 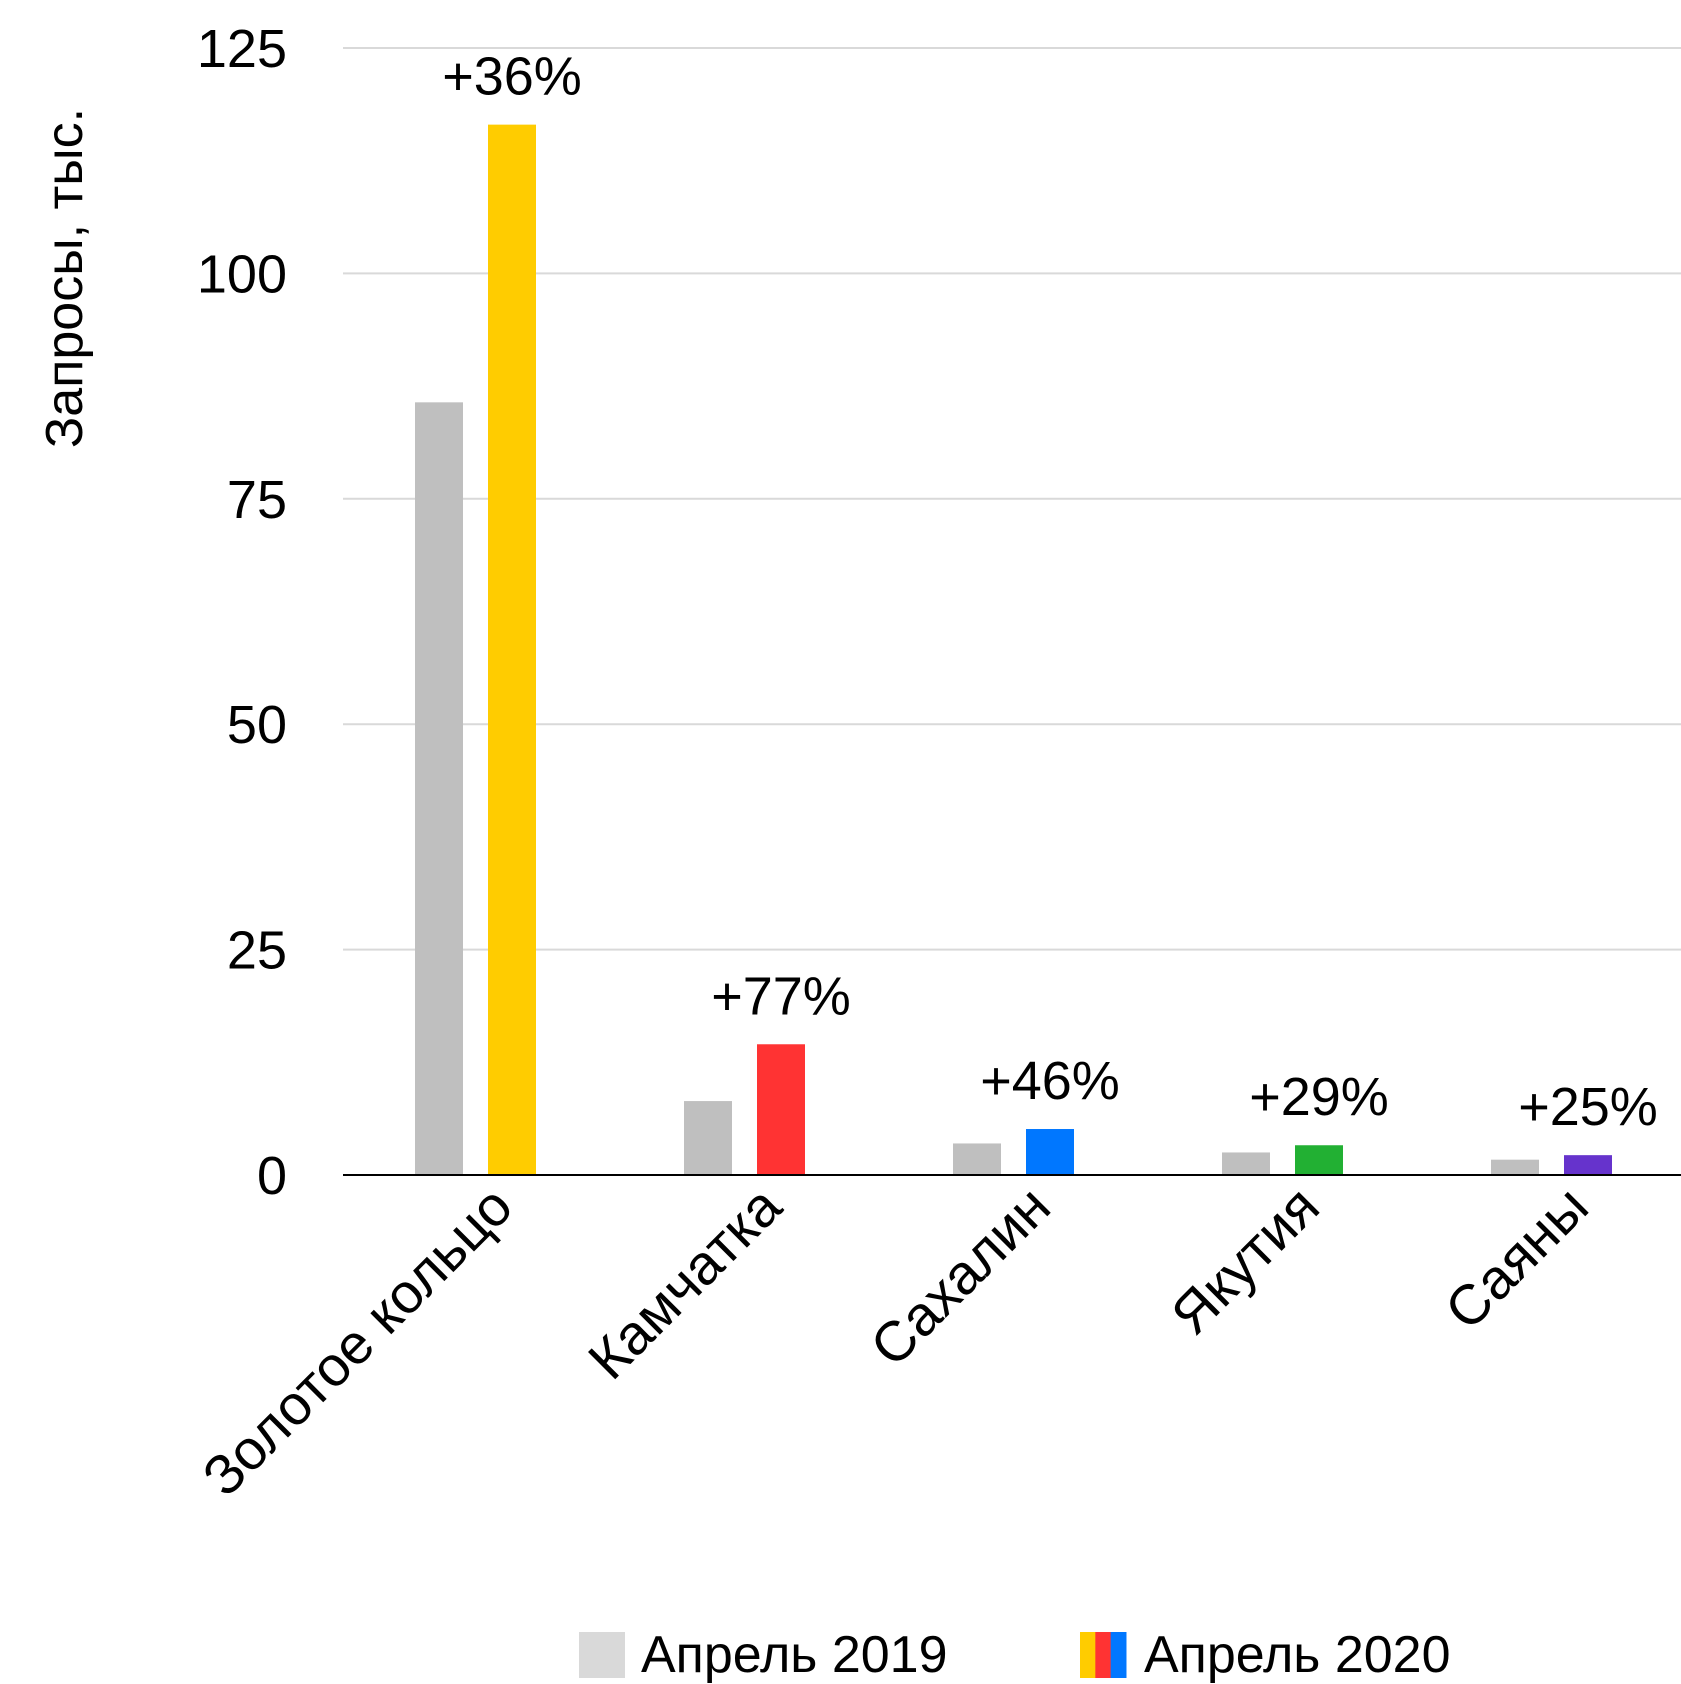 What do you see at coordinates (1050, 1081) in the screenshot?
I see `change-label: +46%` at bounding box center [1050, 1081].